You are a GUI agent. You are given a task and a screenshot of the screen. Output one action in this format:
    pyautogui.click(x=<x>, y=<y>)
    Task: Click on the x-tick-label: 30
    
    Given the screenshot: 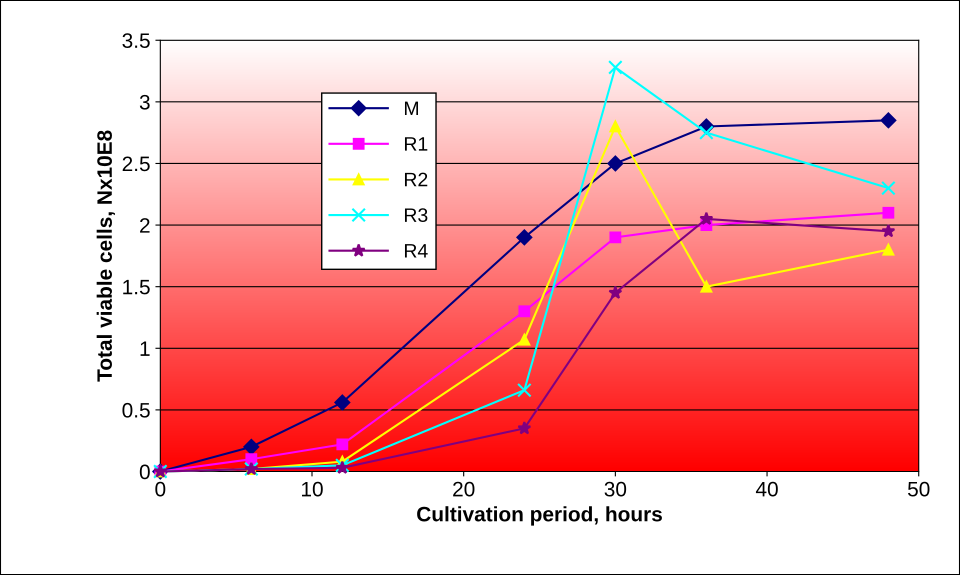 What is the action you would take?
    pyautogui.click(x=615, y=489)
    